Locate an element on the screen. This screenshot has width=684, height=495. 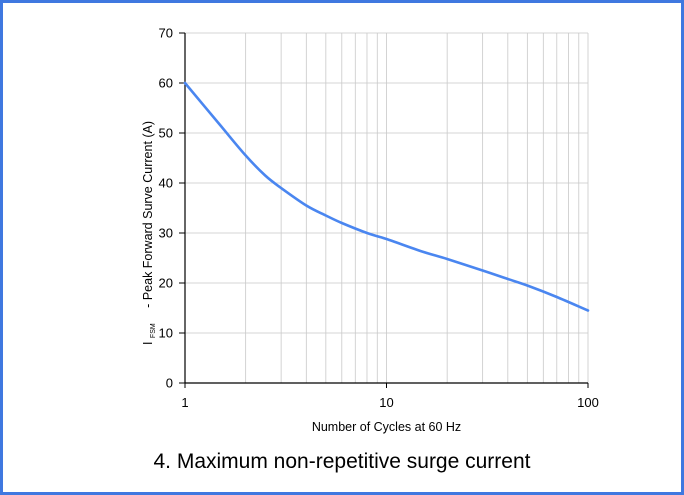
x-tick-label: 10 is located at coordinates (386, 402).